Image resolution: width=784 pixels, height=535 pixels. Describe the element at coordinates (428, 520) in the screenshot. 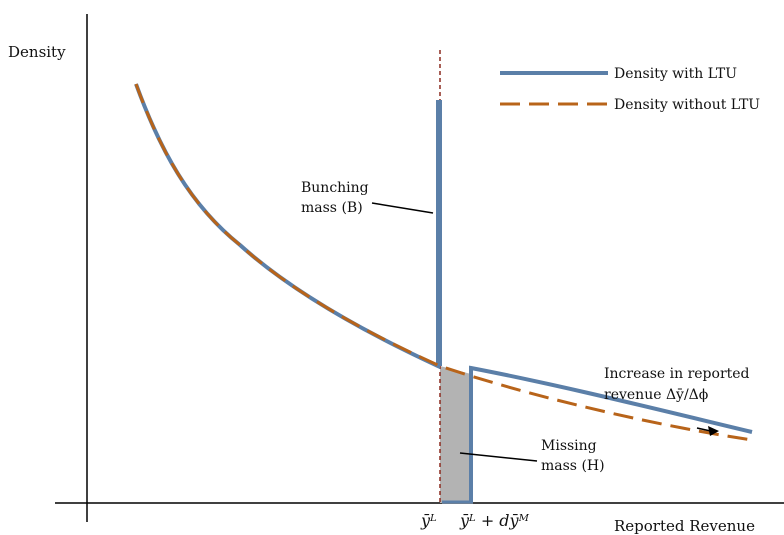

I see `threshold-tick-label: ȳᴸ` at that location.